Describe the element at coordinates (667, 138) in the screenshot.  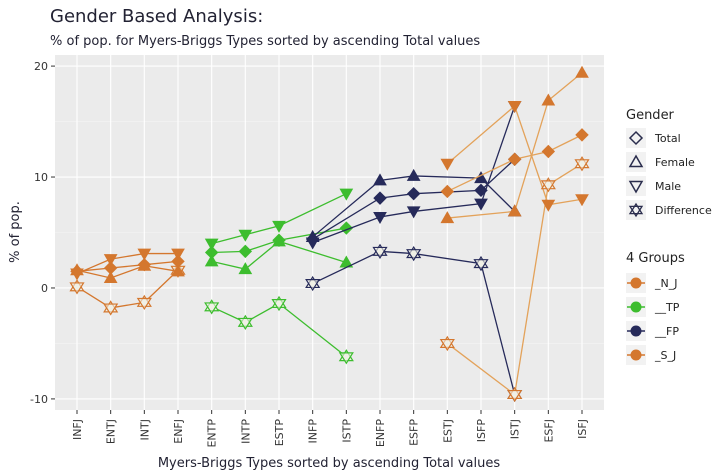
I see `gender-legend-label: Total` at that location.